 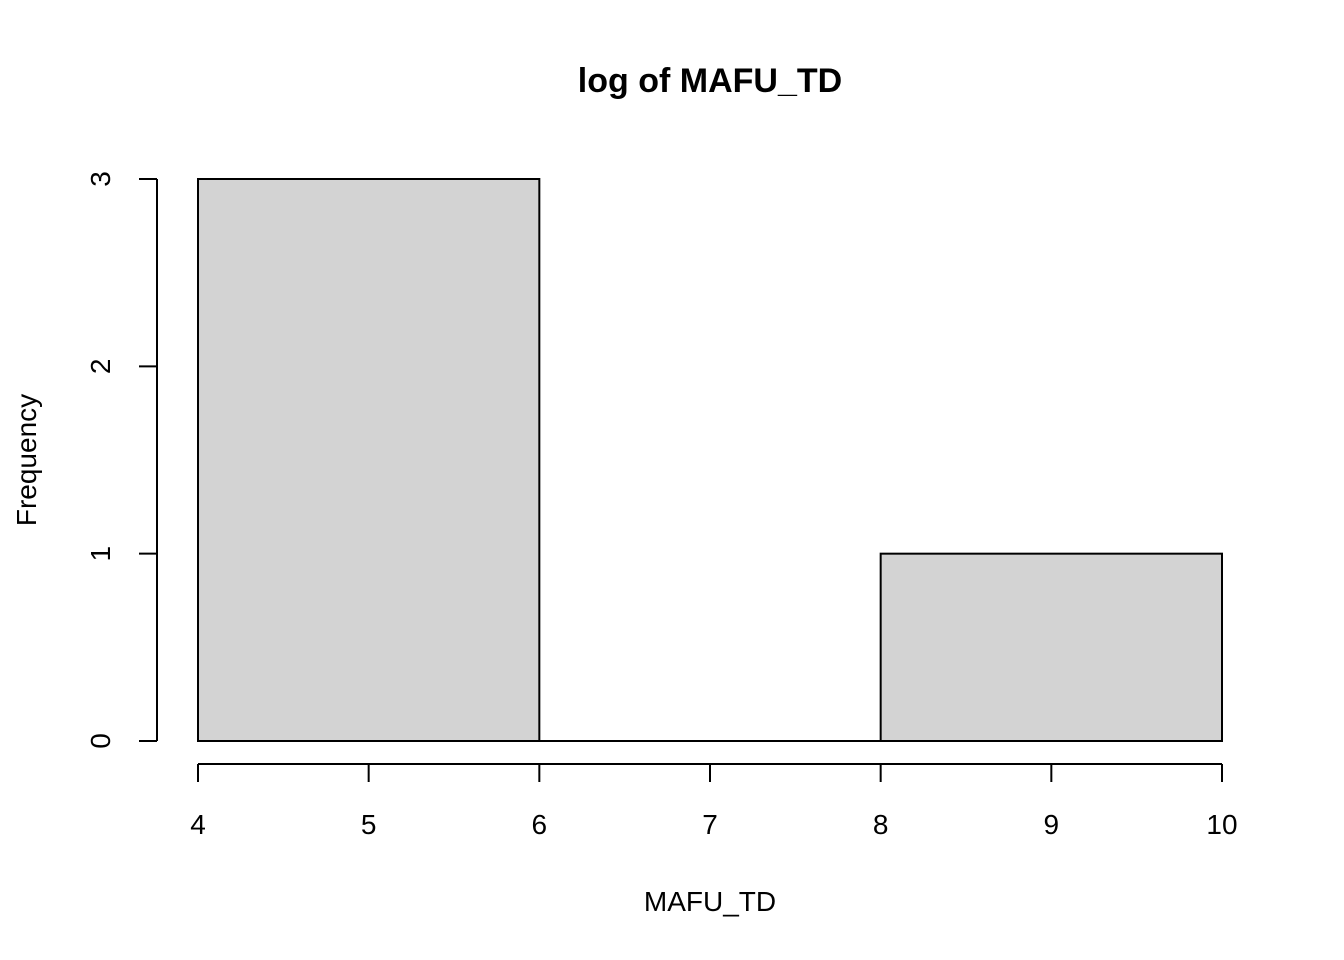 I want to click on x-tick-label-1: 5, so click(x=369, y=824).